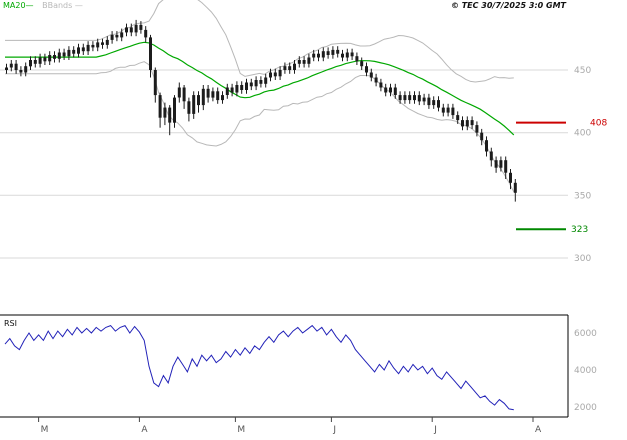 The height and width of the screenshot is (440, 627). What do you see at coordinates (18, 5) in the screenshot?
I see `legend-ma20-label: MA20—` at bounding box center [18, 5].